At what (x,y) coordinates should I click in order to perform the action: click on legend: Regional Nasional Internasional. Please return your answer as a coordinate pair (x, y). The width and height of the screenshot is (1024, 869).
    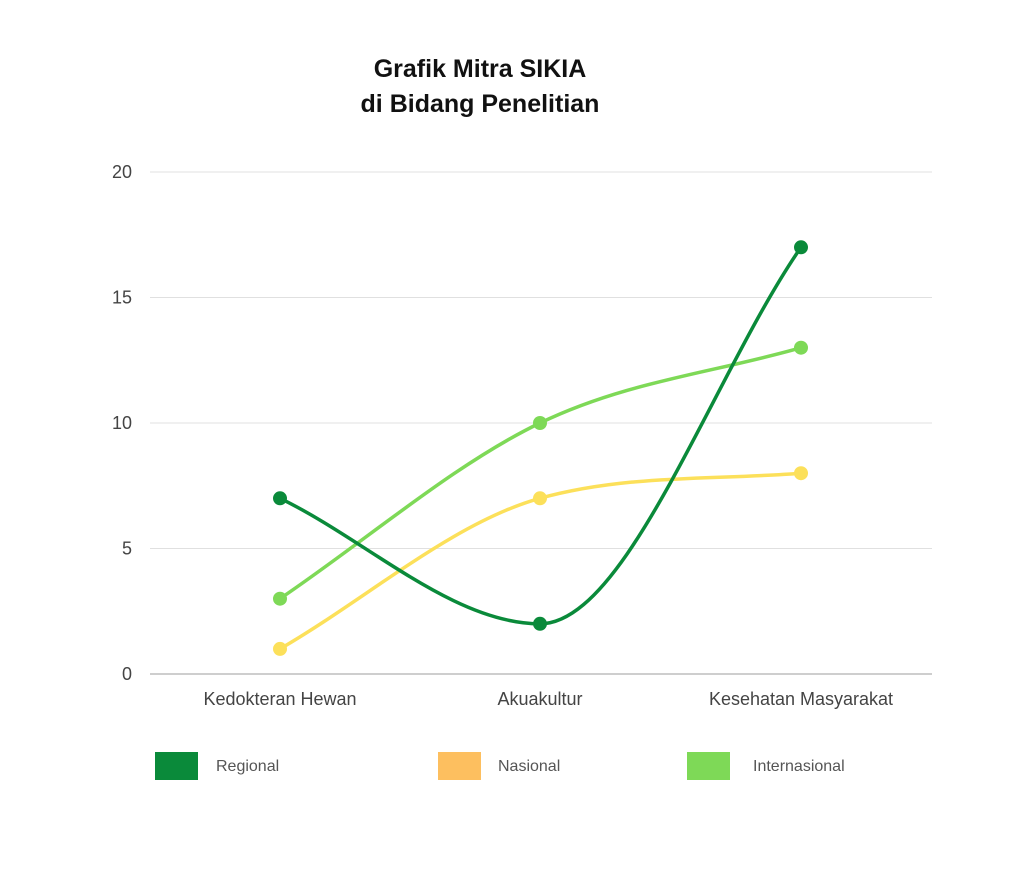
    Looking at the image, I should click on (500, 766).